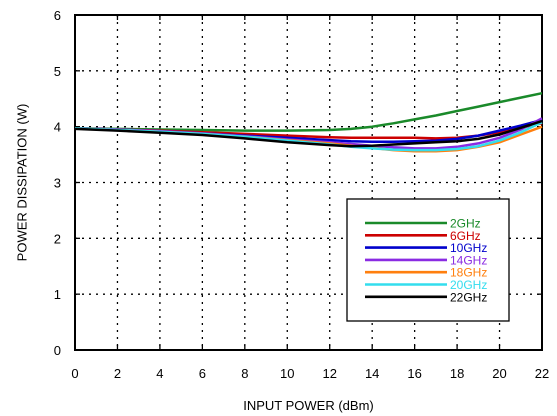 This screenshot has height=416, width=557. I want to click on y-axis-label: POWER DISSIPATION (W), so click(21, 183).